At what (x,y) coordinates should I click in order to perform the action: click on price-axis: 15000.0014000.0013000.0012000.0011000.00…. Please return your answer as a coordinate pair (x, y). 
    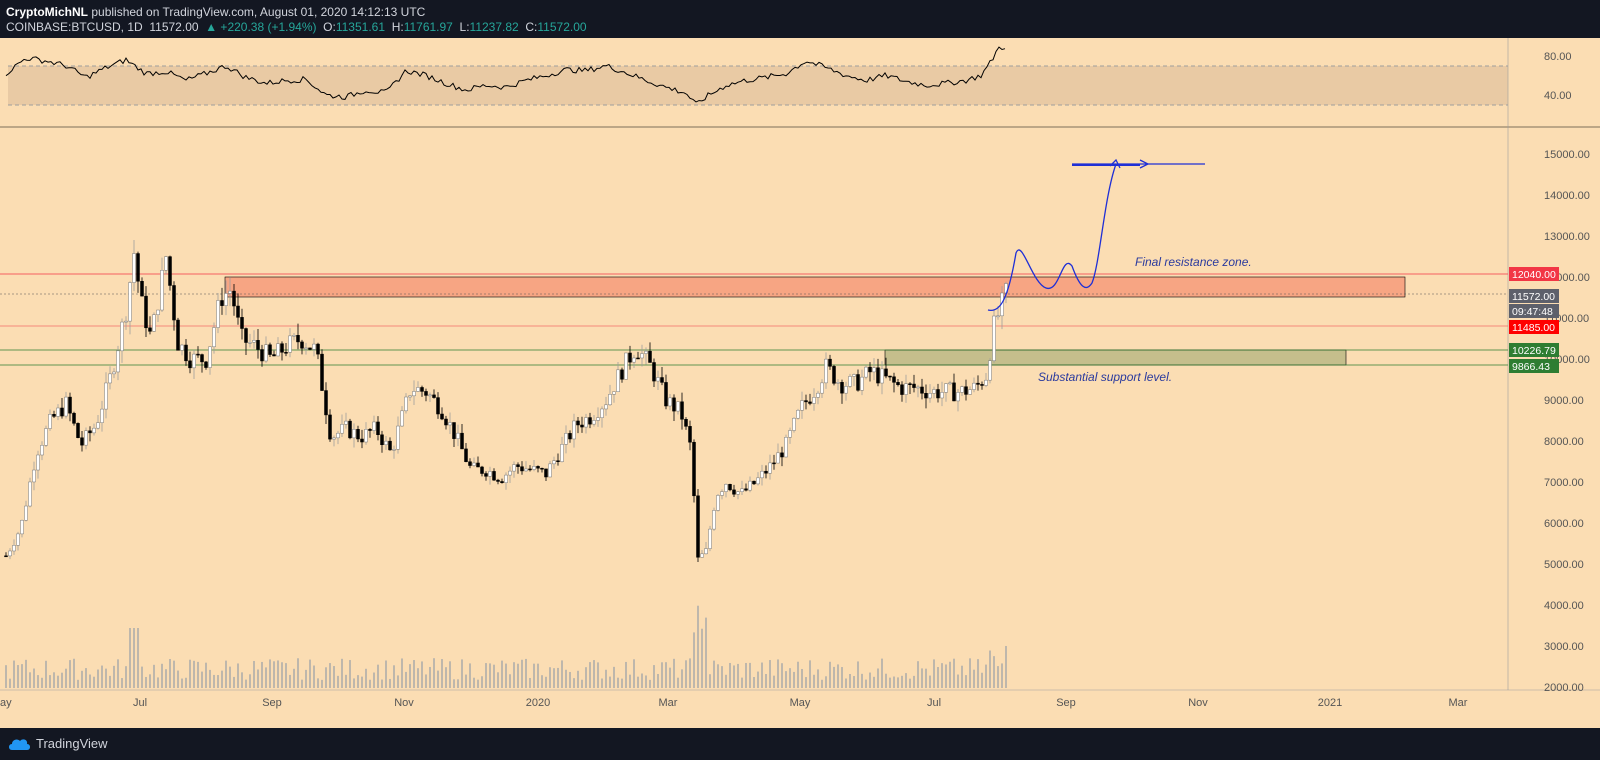
    Looking at the image, I should click on (1567, 421).